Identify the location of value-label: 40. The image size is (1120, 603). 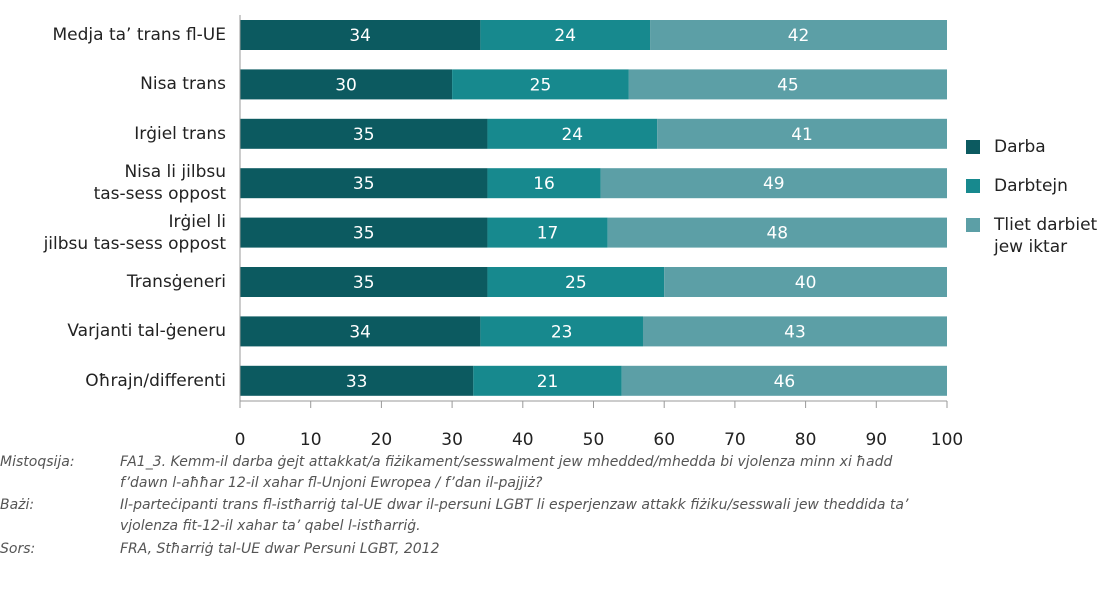
(806, 283).